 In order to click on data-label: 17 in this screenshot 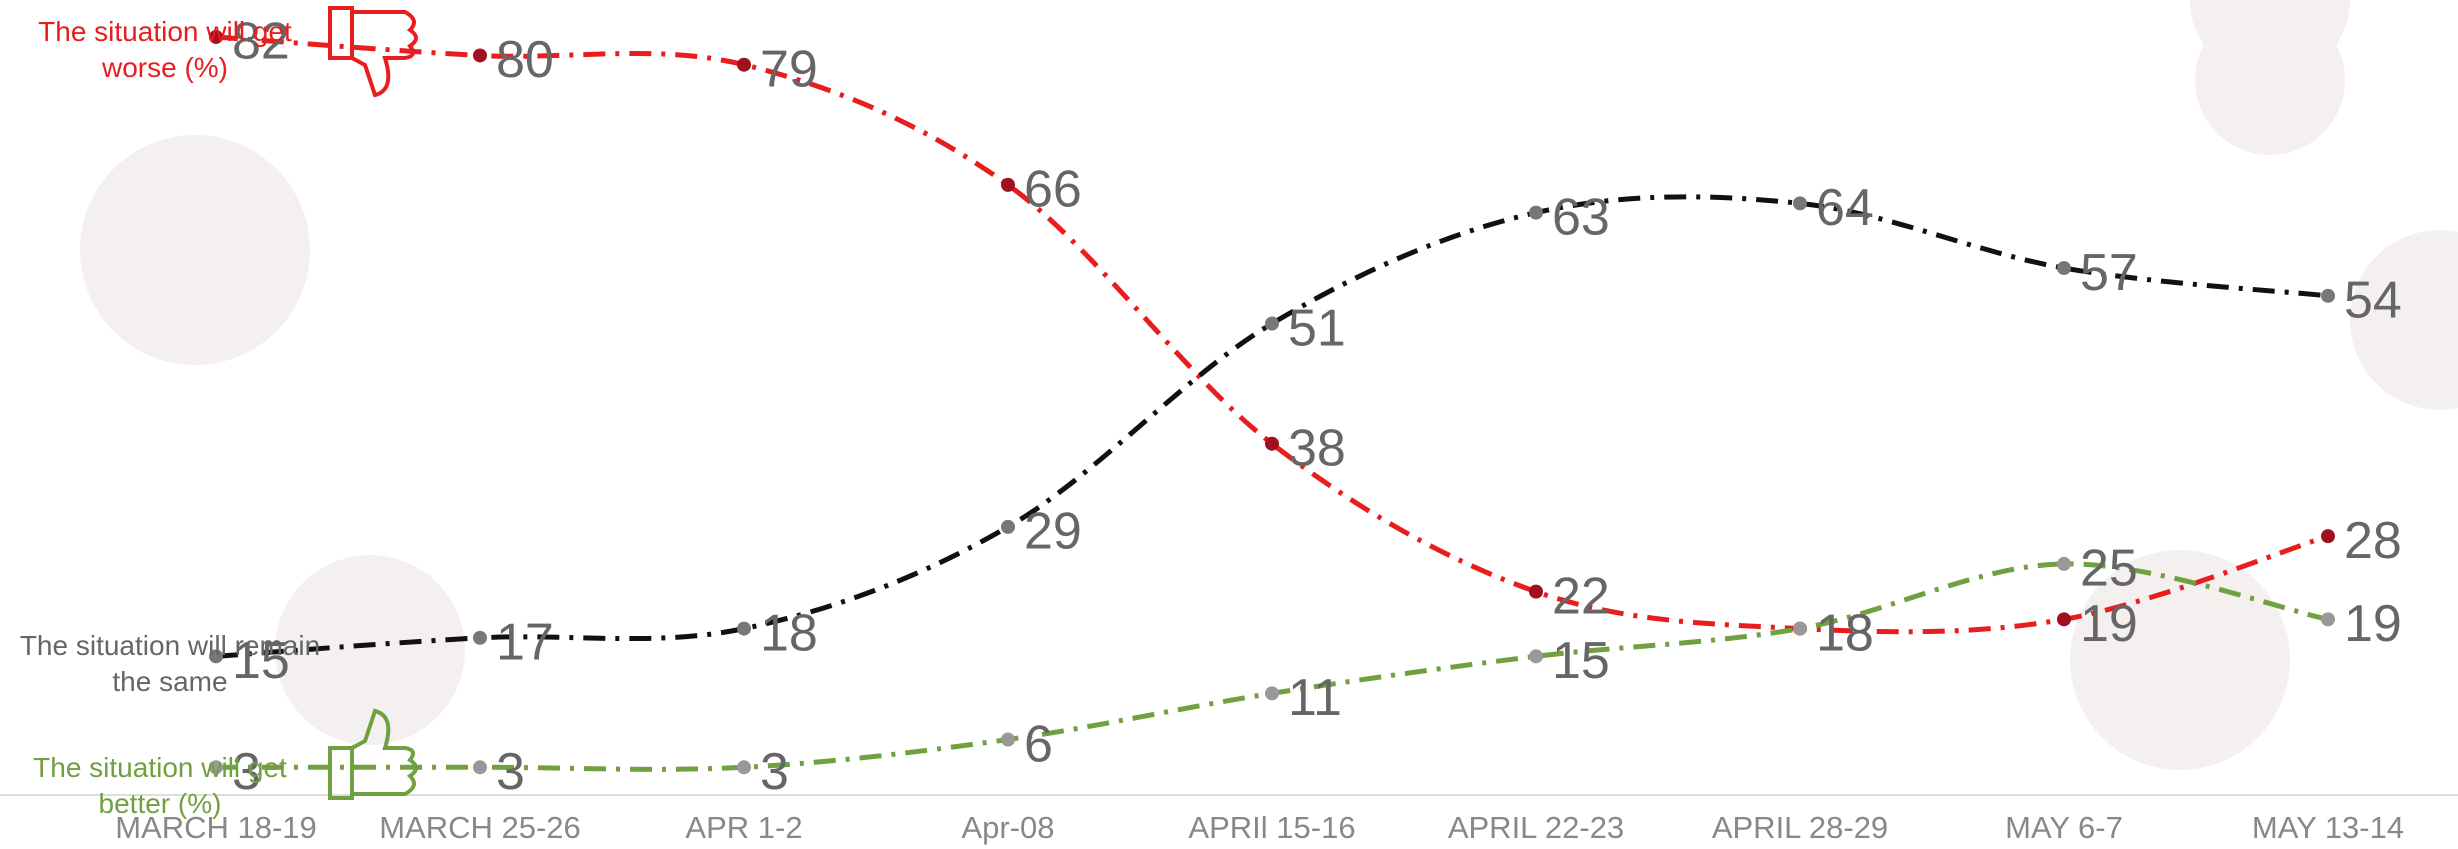, I will do `click(525, 643)`.